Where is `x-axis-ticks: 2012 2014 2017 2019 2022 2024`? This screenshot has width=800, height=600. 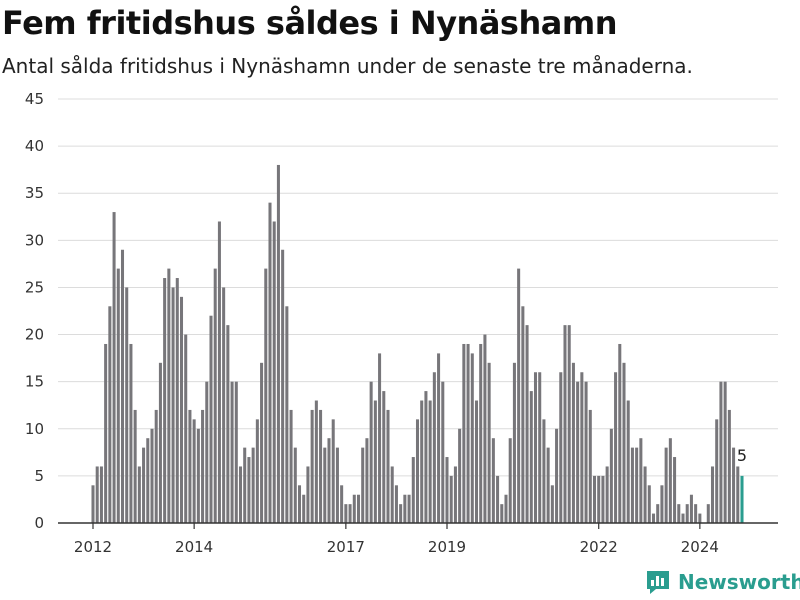
x-axis-ticks: 2012 2014 2017 2019 2022 2024 is located at coordinates (396, 539).